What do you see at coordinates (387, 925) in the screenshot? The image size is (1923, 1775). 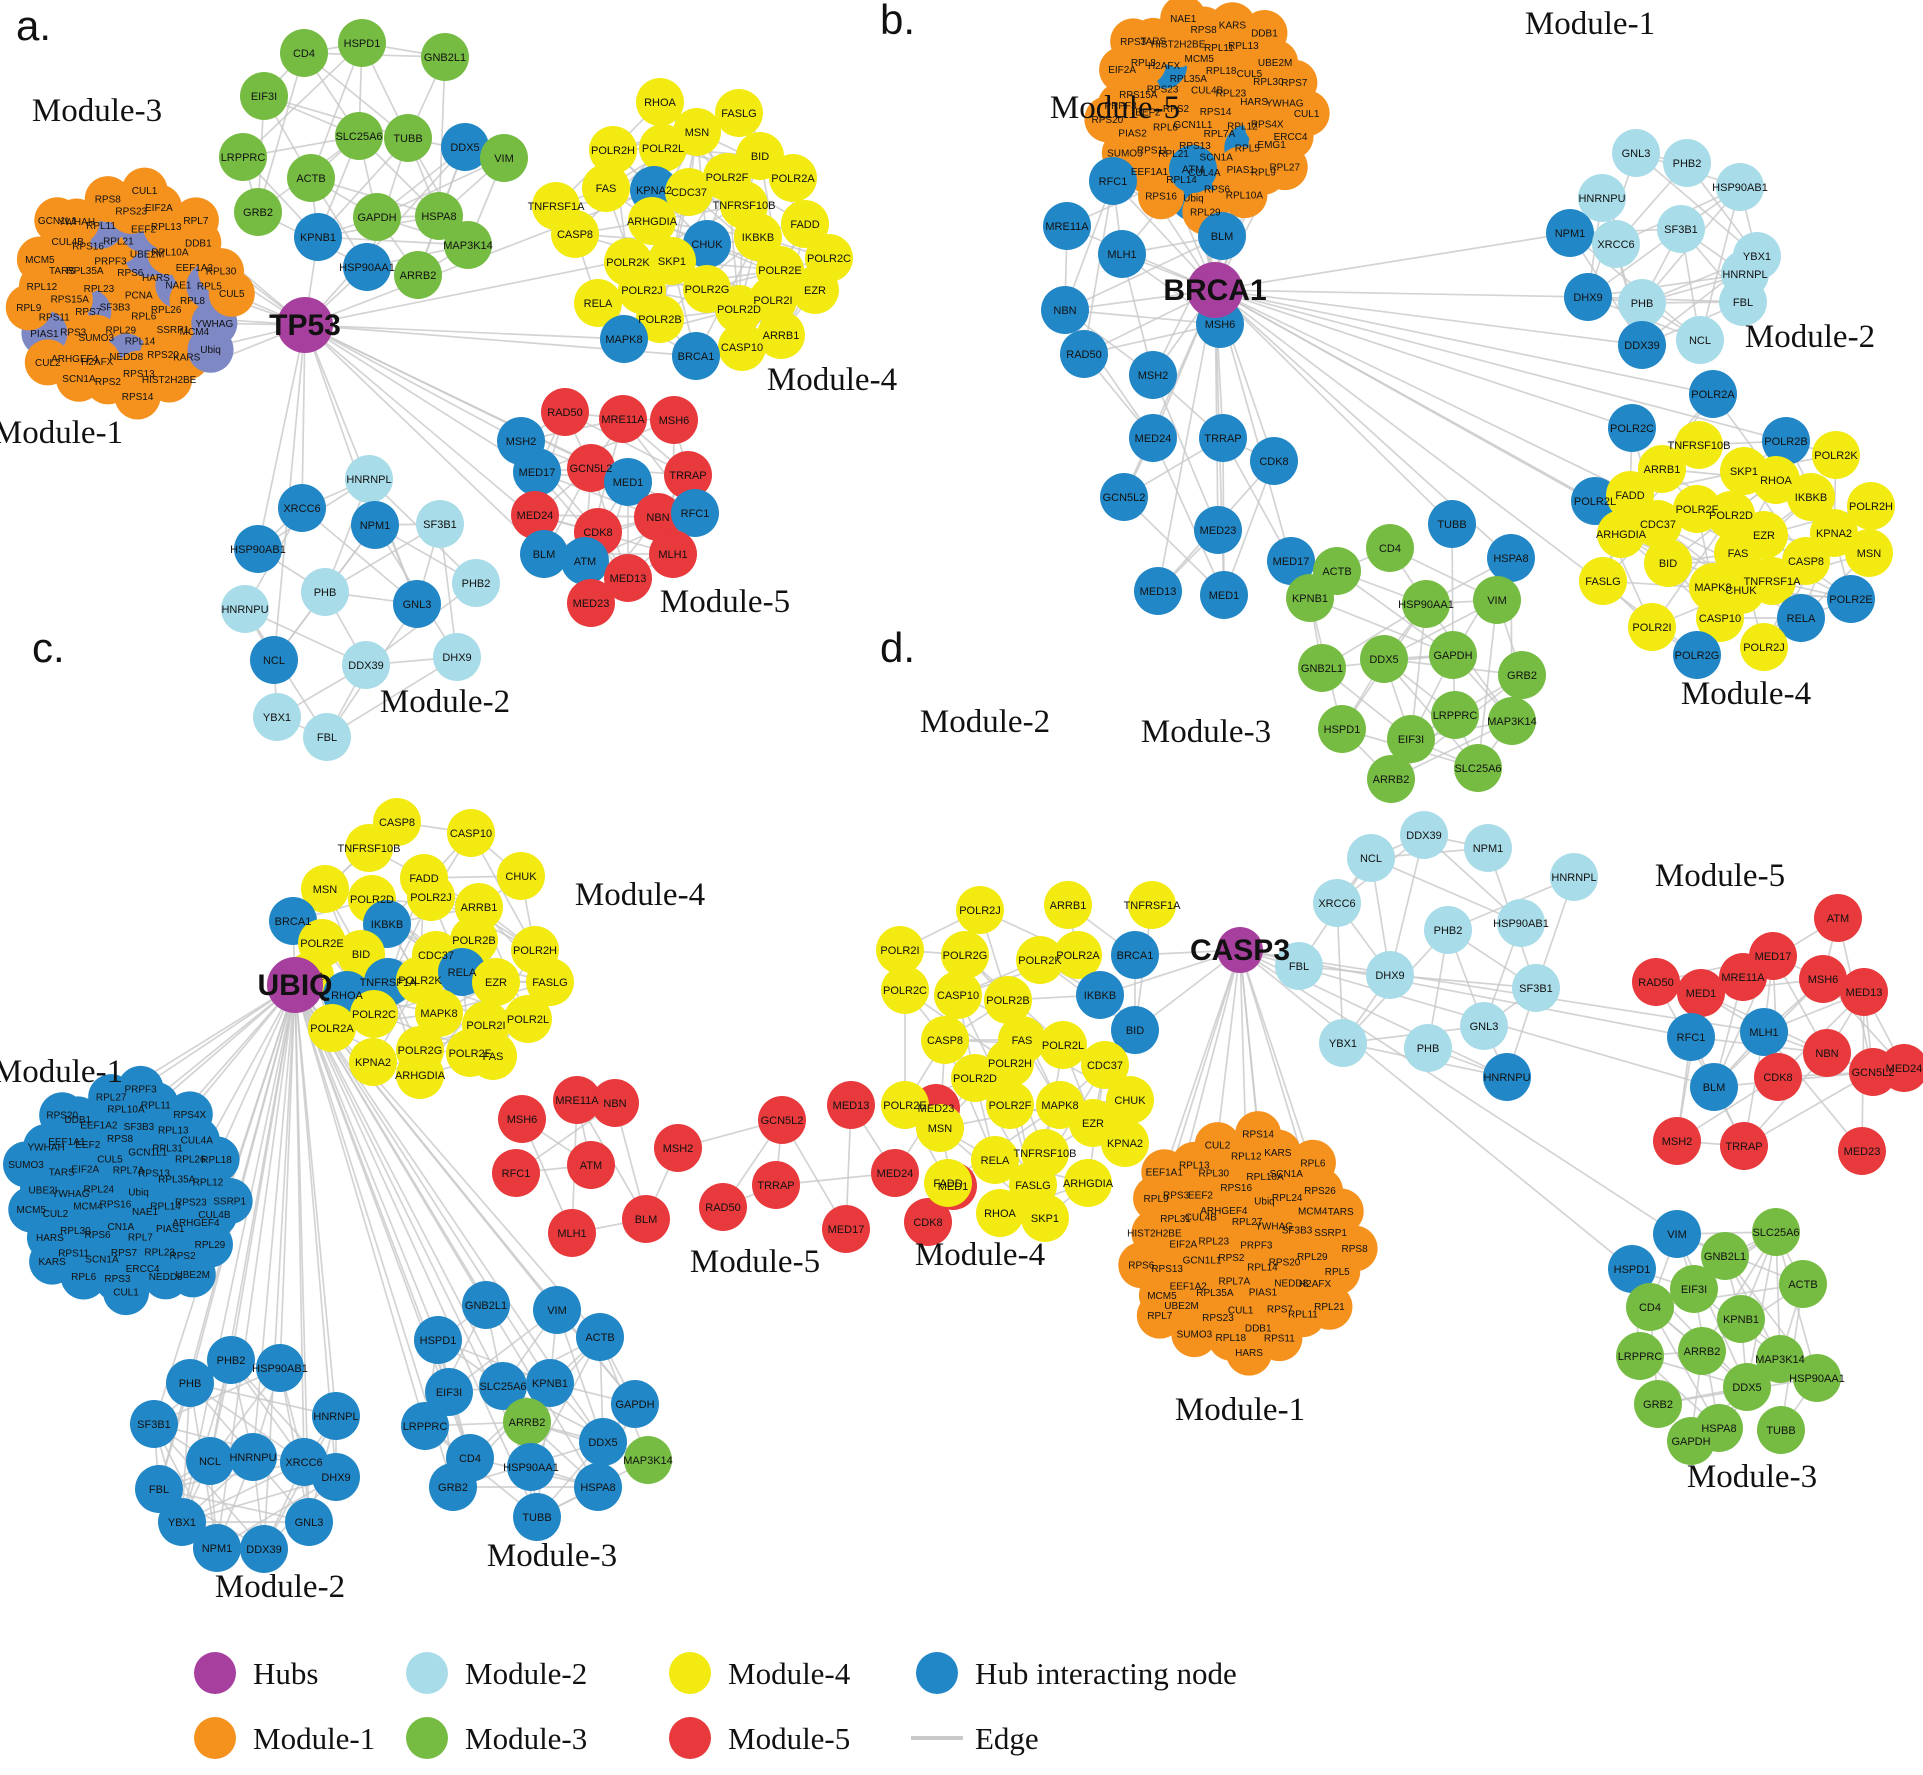 I see `node-label: IKBKB` at bounding box center [387, 925].